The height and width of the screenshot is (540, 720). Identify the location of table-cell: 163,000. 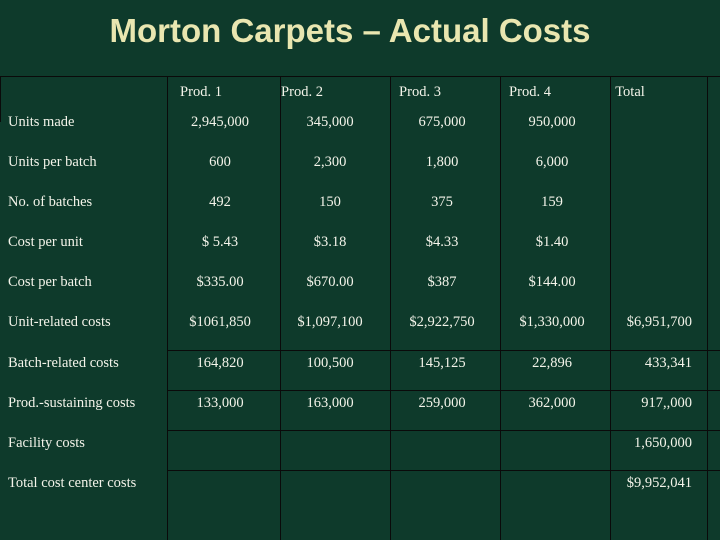
(330, 403).